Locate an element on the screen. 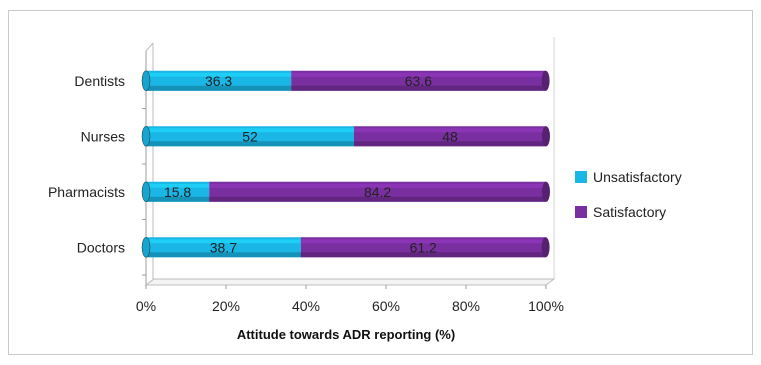 This screenshot has width=761, height=365. x-axis-label: Attitude towards ADR reporting (%) is located at coordinates (346, 334).